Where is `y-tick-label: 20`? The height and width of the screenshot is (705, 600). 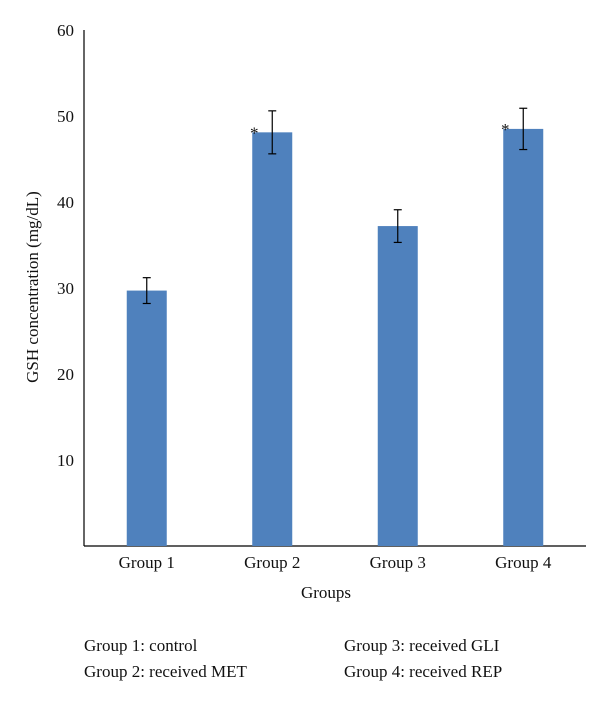
y-tick-label: 20 is located at coordinates (65, 374).